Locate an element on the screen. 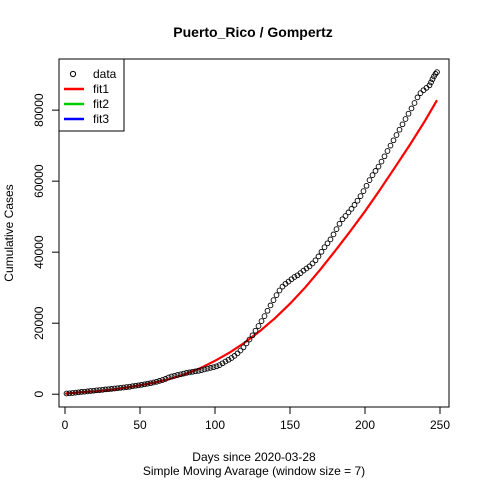  x-axis: 0 50 100 150 200 250 is located at coordinates (256, 419).